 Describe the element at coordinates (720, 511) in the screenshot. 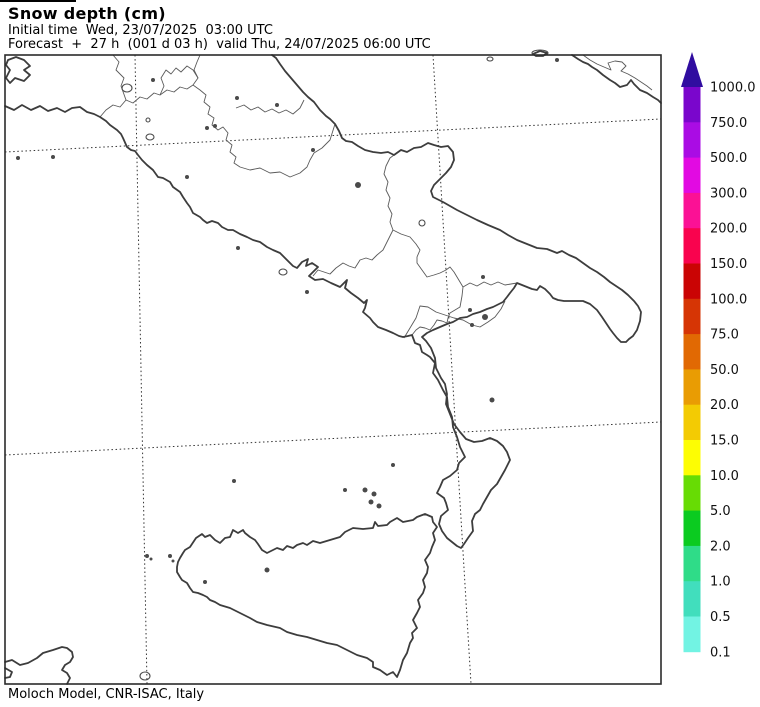

I see `colorbar-label: 5.0` at that location.